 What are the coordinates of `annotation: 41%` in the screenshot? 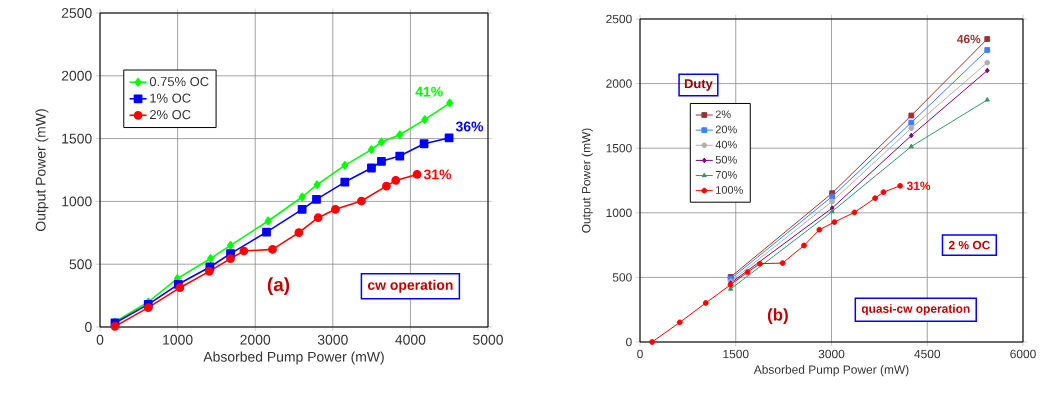 It's located at (429, 91).